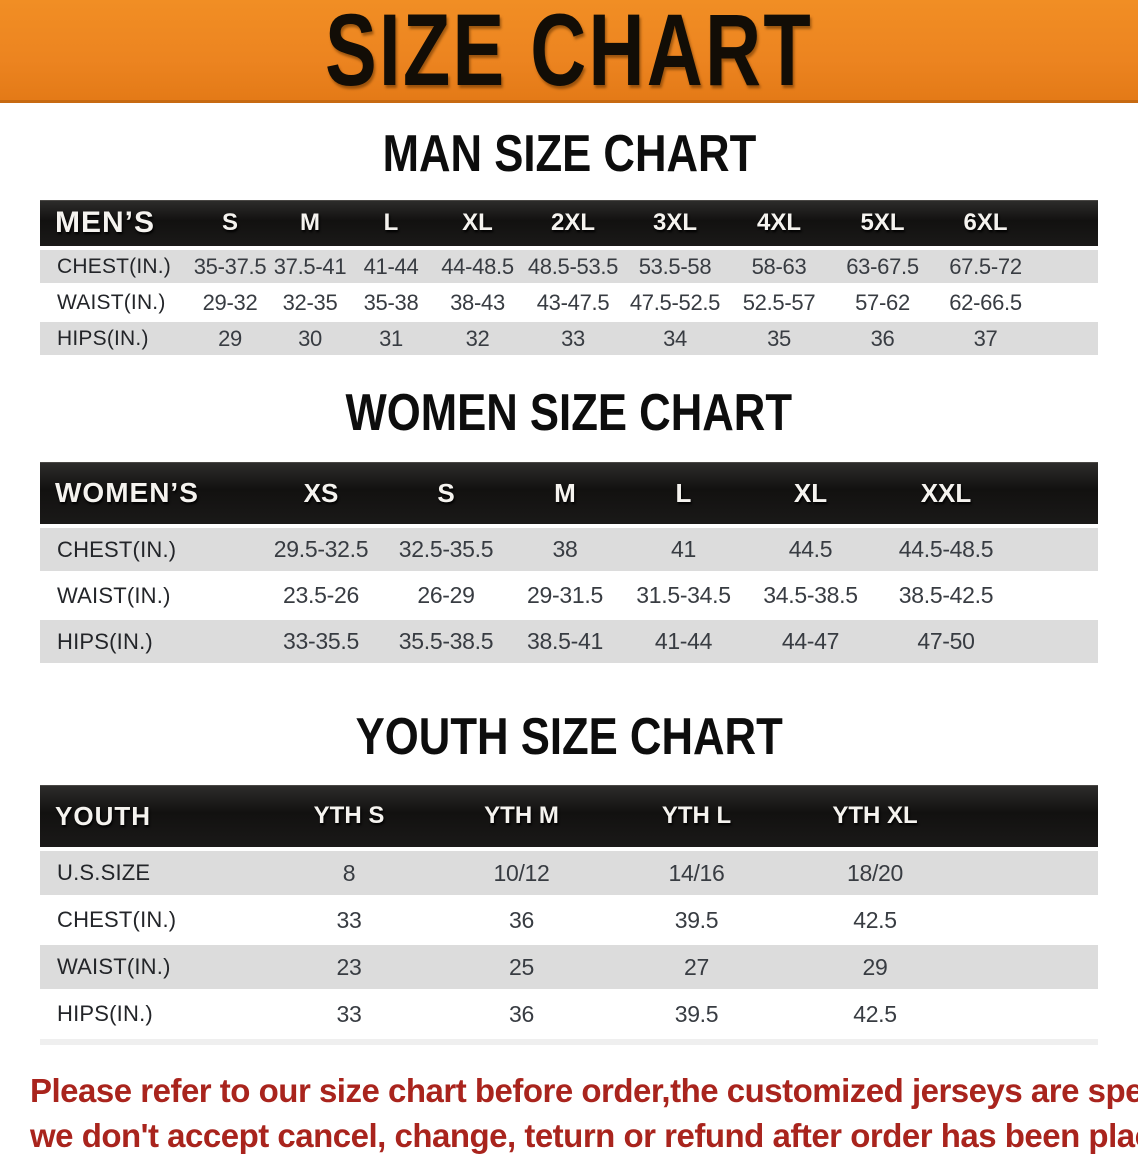 The image size is (1138, 1158). Describe the element at coordinates (779, 268) in the screenshot. I see `measure-value-cell: 58-63` at that location.